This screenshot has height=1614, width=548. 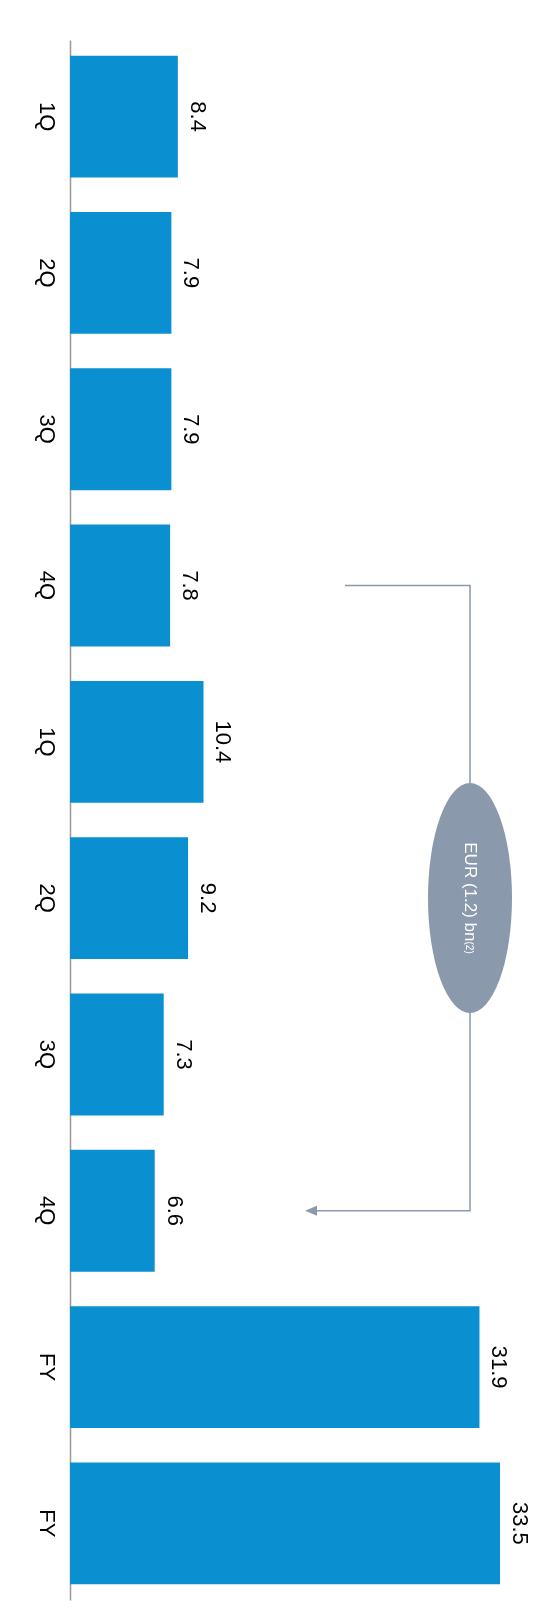 What do you see at coordinates (191, 585) in the screenshot?
I see `data-label: 7.8` at bounding box center [191, 585].